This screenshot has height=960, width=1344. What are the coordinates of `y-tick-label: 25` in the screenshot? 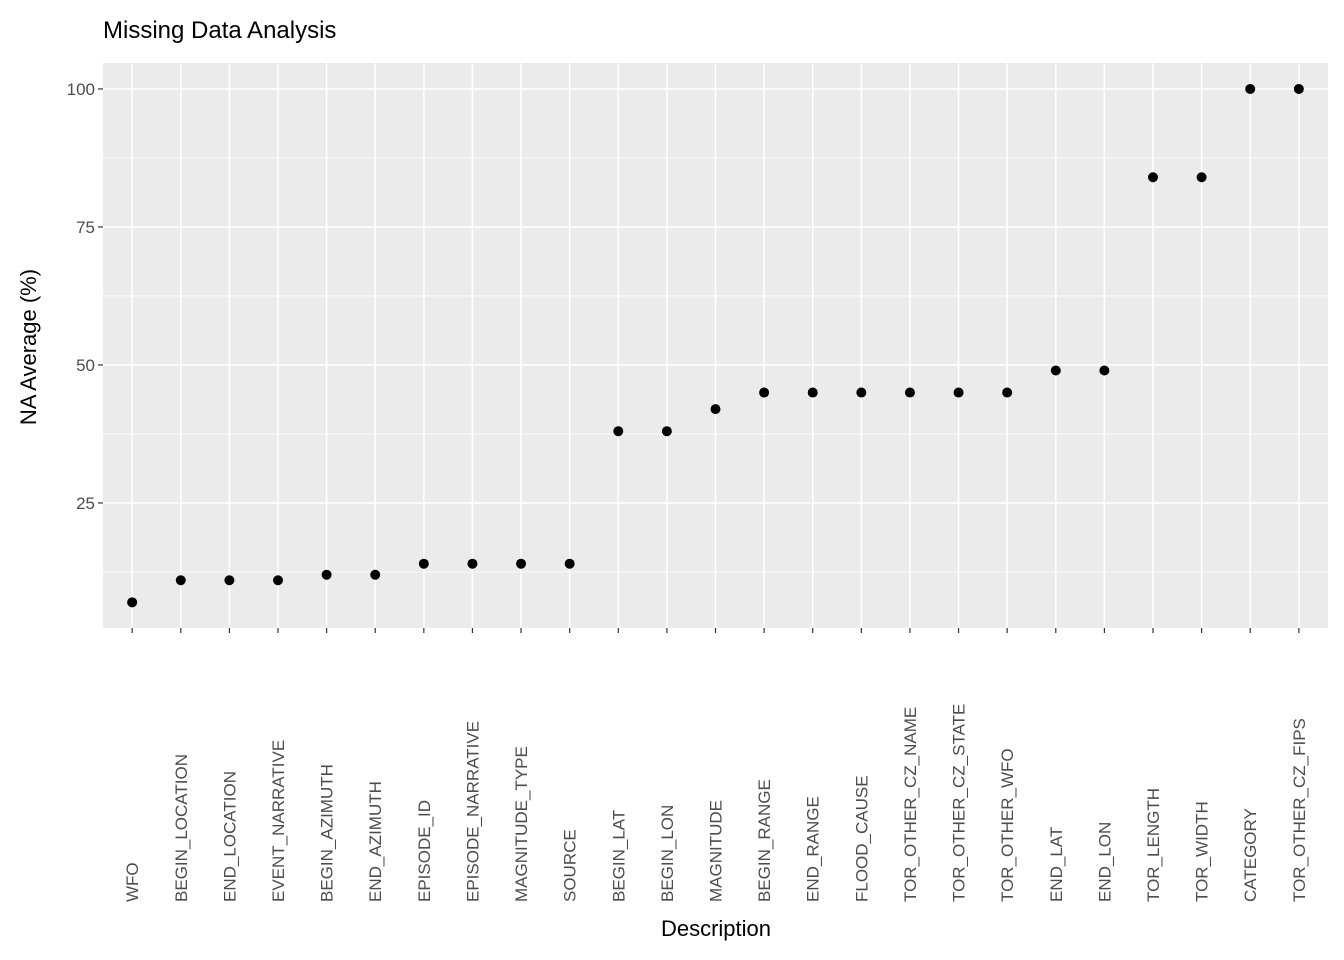 It's located at (85, 503).